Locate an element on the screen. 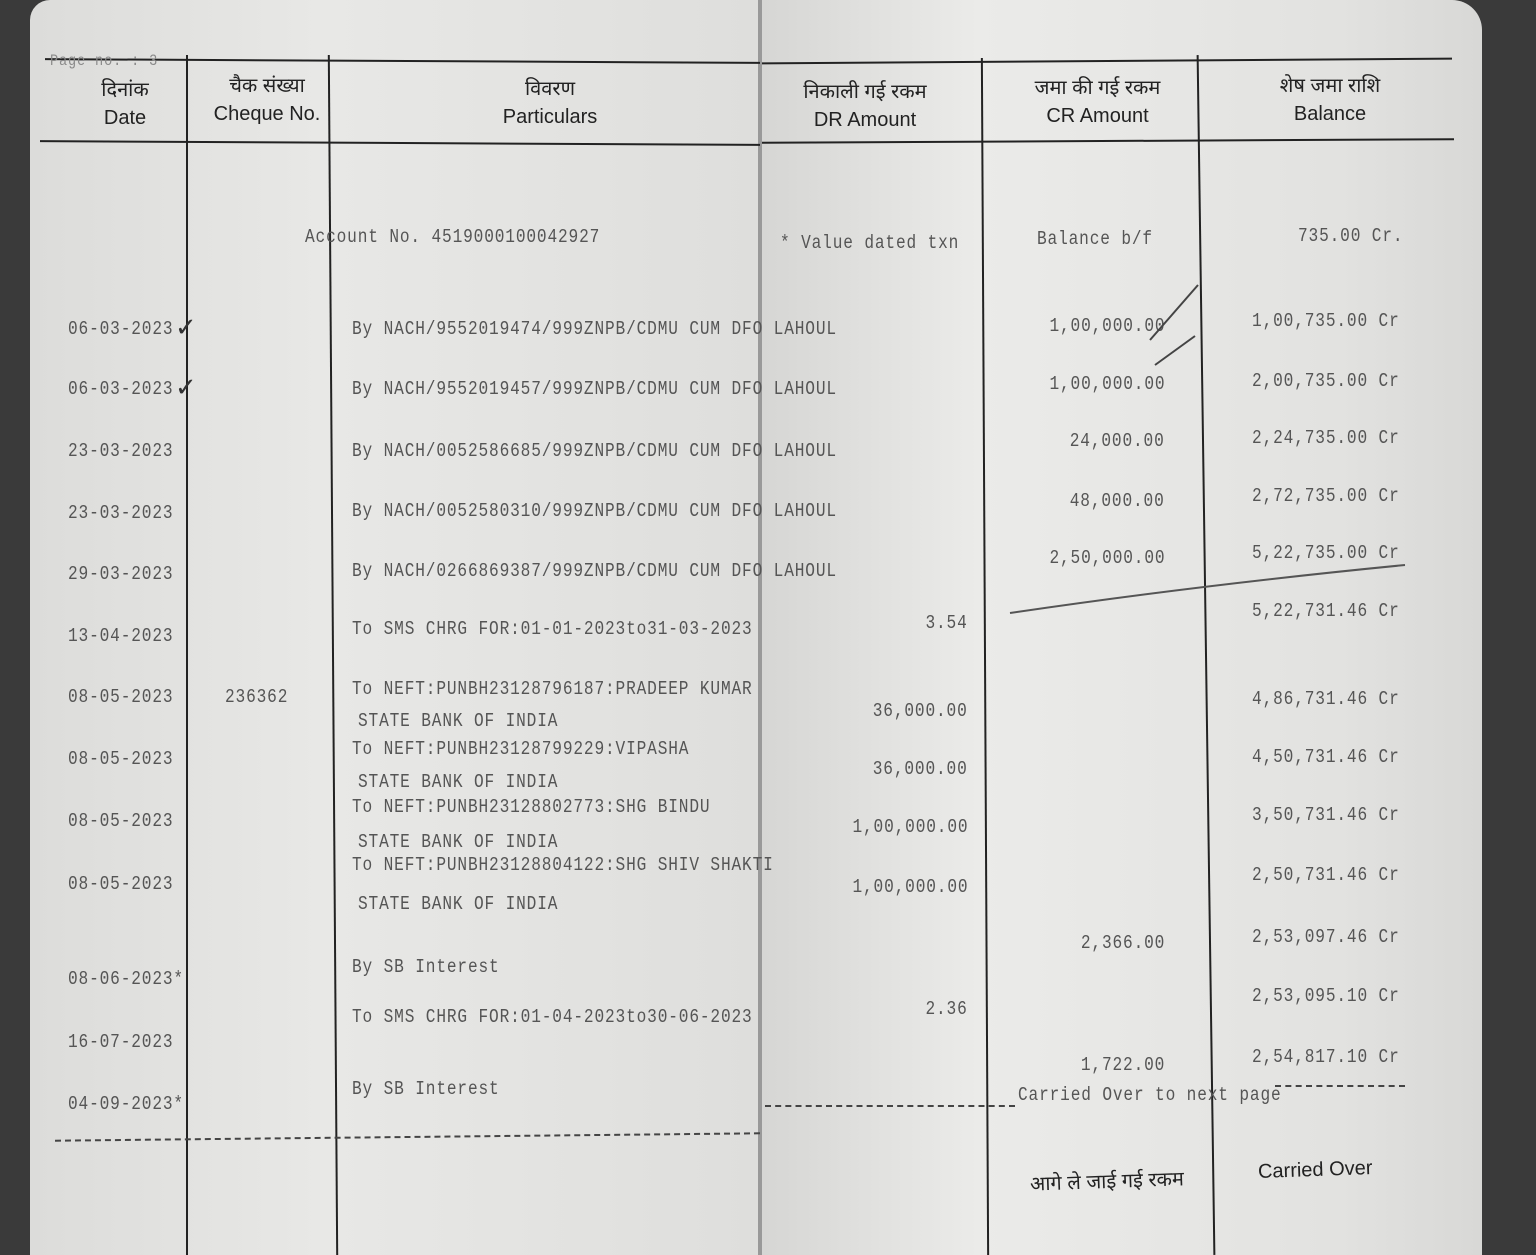  transaction-balance: 4,86,731.46 Cr is located at coordinates (1326, 699).